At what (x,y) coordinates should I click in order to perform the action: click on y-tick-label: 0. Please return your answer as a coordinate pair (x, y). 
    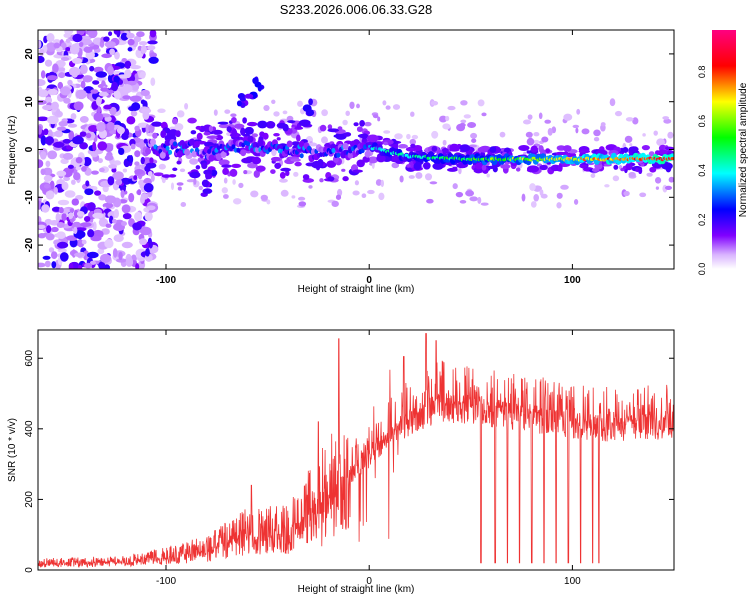
    Looking at the image, I should click on (29, 149).